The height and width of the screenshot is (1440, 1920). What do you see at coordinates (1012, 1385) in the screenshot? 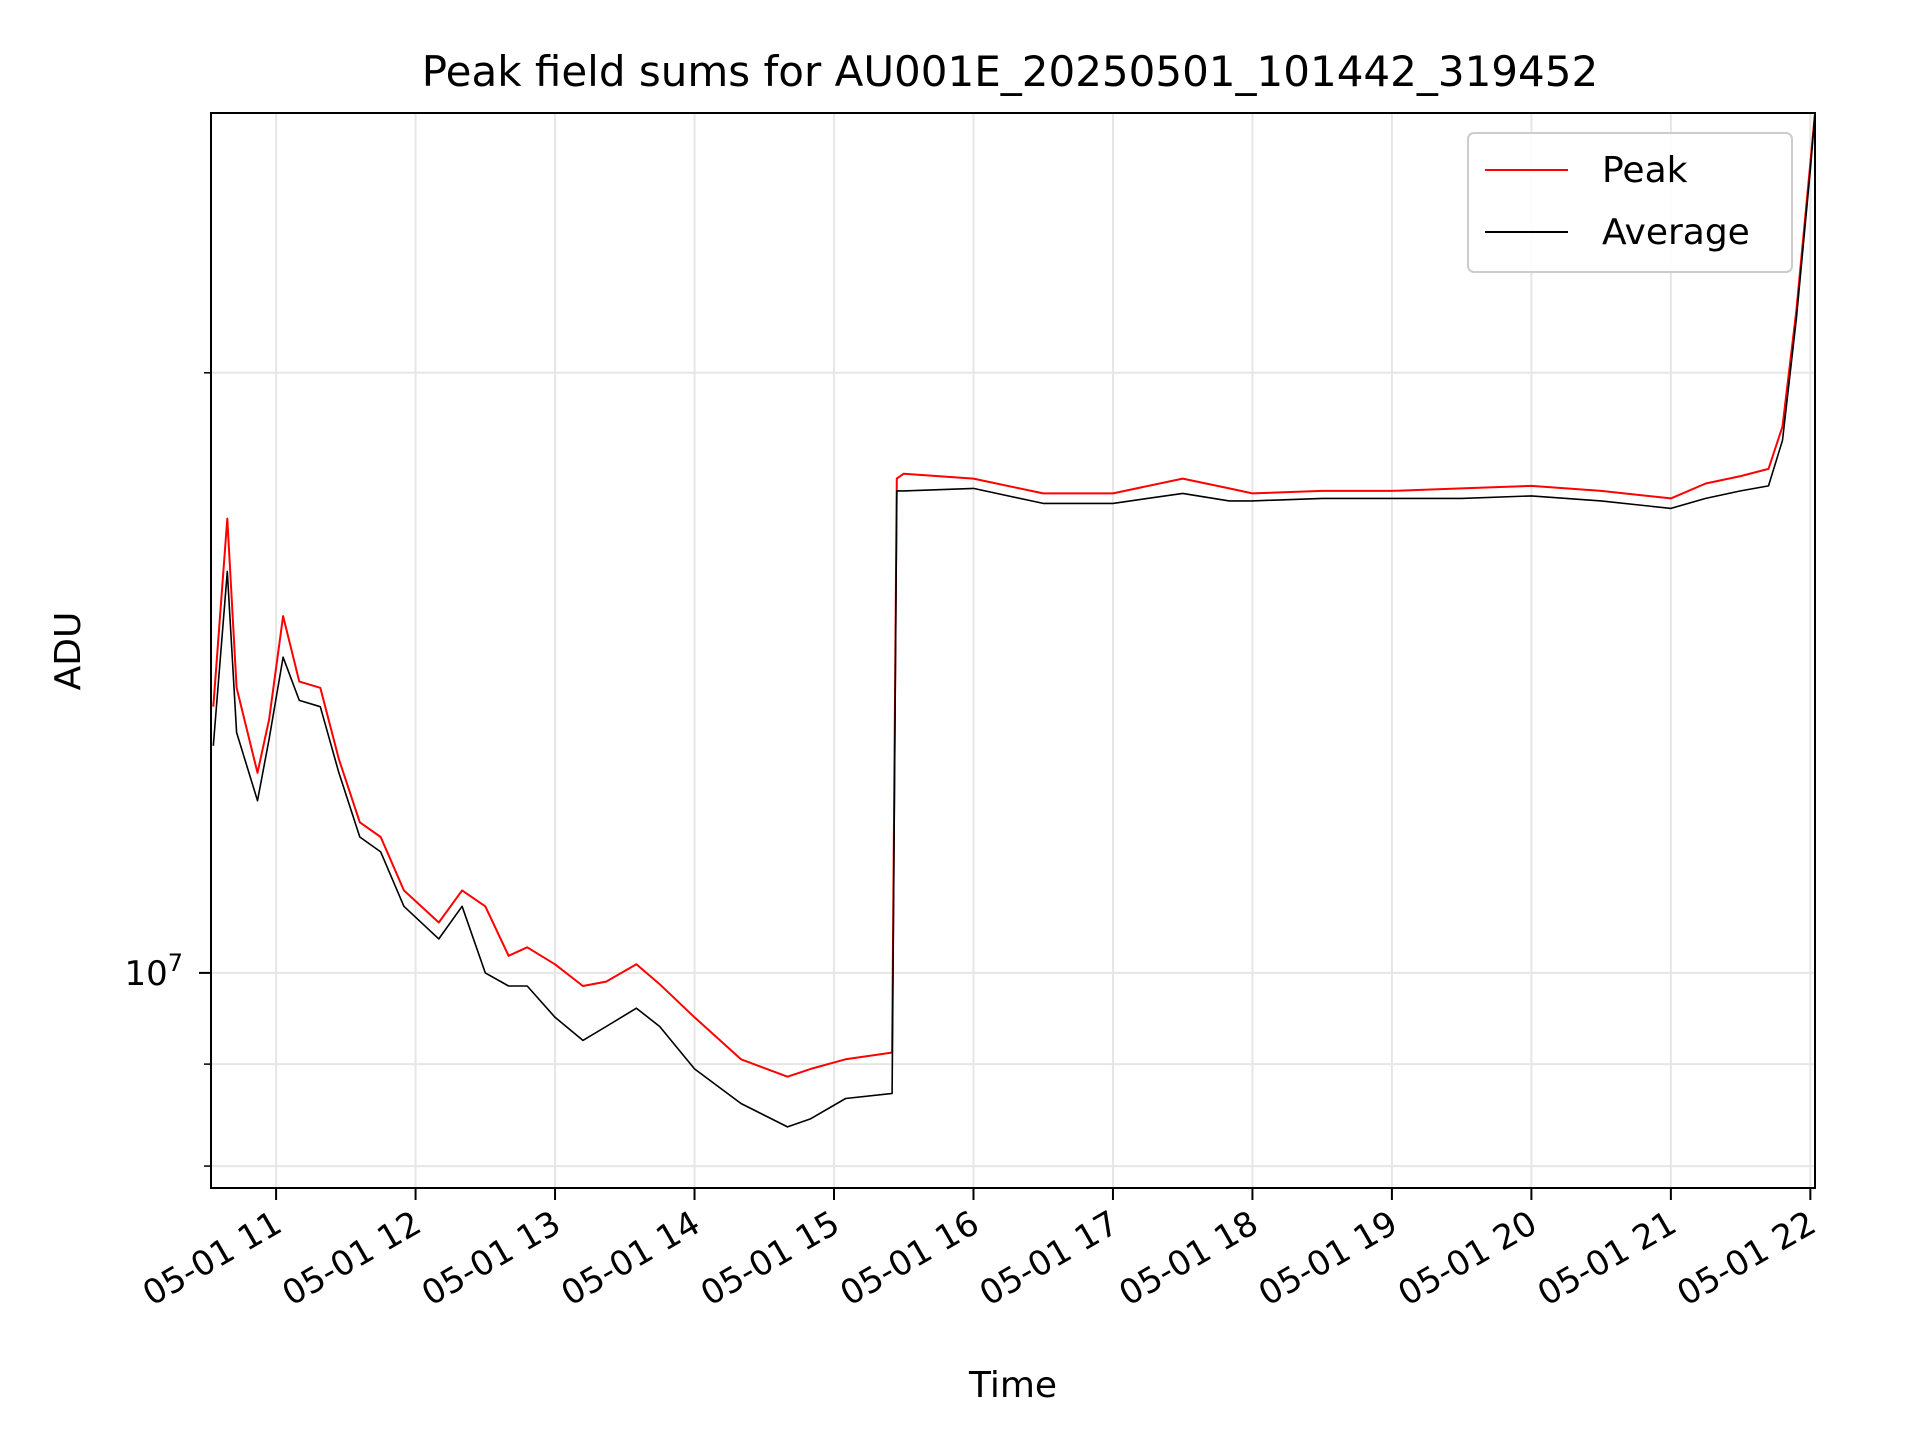
I see `x-axis-label: Time` at bounding box center [1012, 1385].